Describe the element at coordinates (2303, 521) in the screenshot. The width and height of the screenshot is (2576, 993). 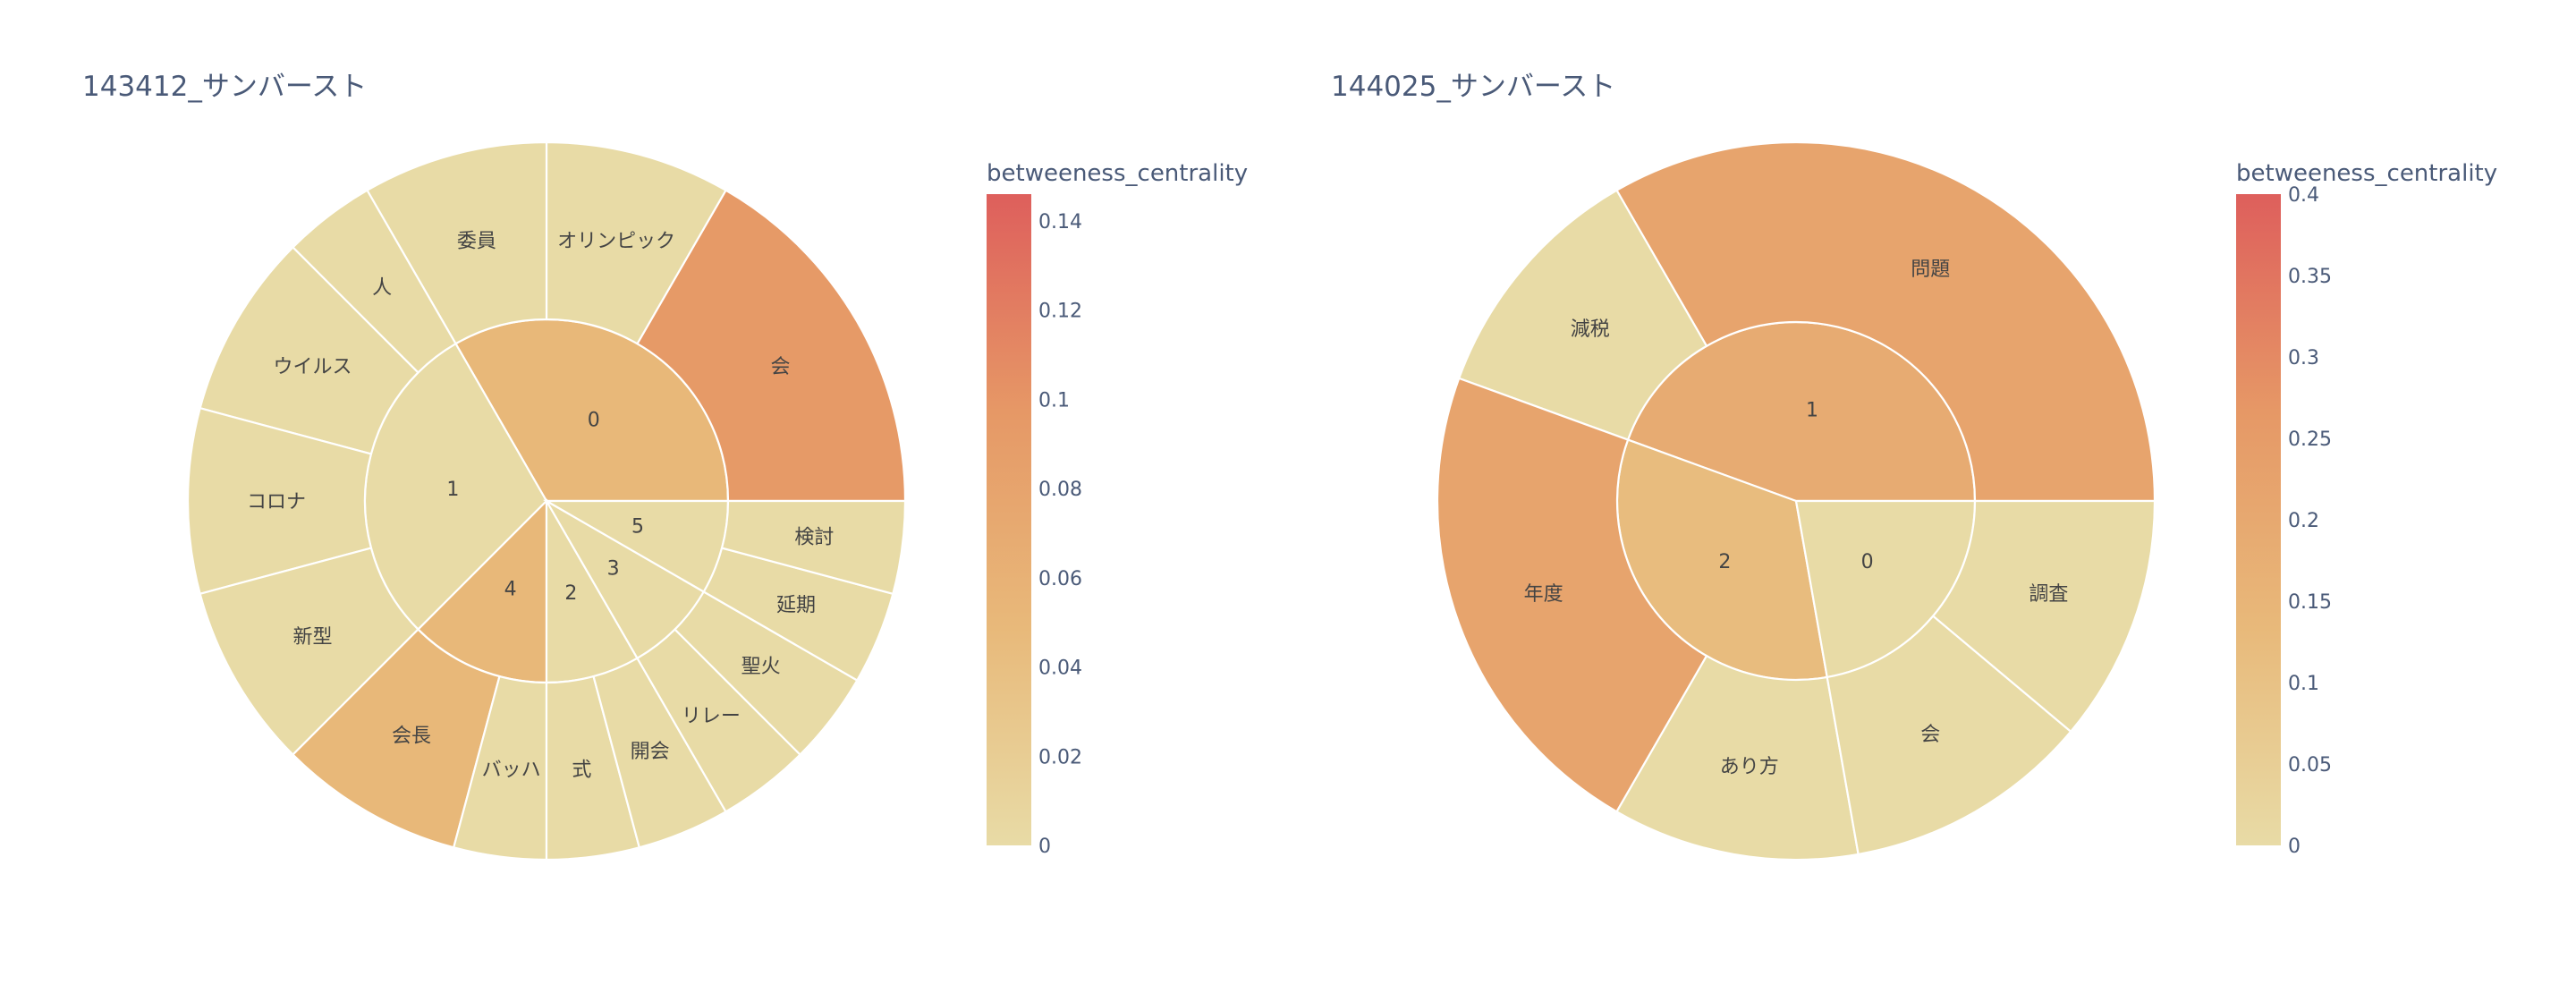
I see `colorbar-tick-label: 0.2` at that location.